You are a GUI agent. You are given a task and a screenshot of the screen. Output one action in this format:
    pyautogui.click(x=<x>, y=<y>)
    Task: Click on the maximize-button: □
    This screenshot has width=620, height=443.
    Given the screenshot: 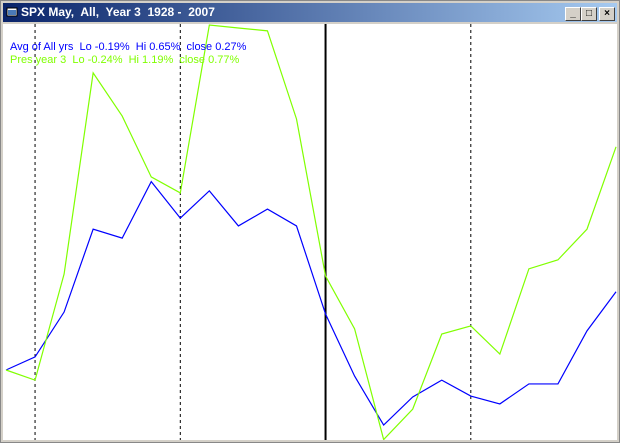 What is the action you would take?
    pyautogui.click(x=589, y=14)
    